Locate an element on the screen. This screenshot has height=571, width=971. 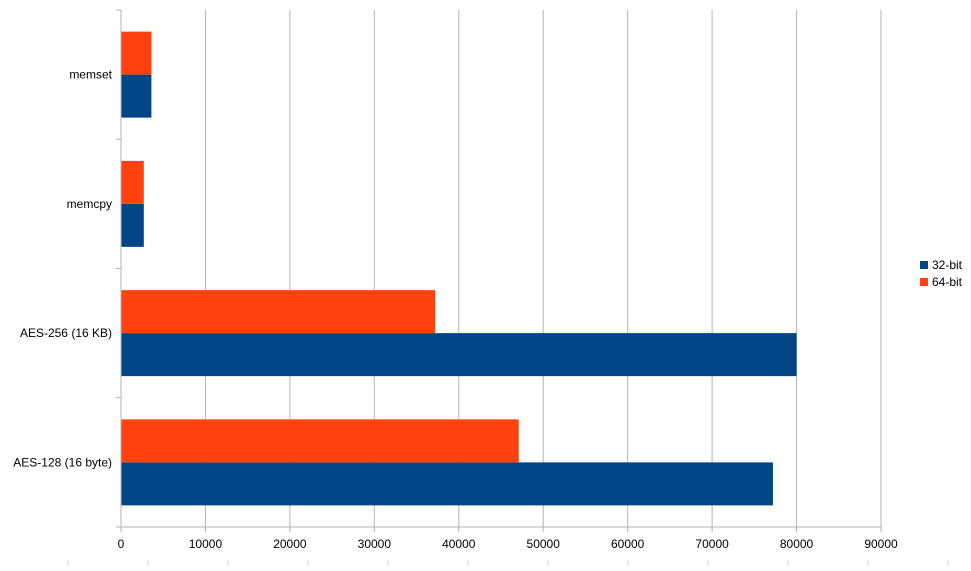
x-tick-label: 50000 is located at coordinates (544, 544).